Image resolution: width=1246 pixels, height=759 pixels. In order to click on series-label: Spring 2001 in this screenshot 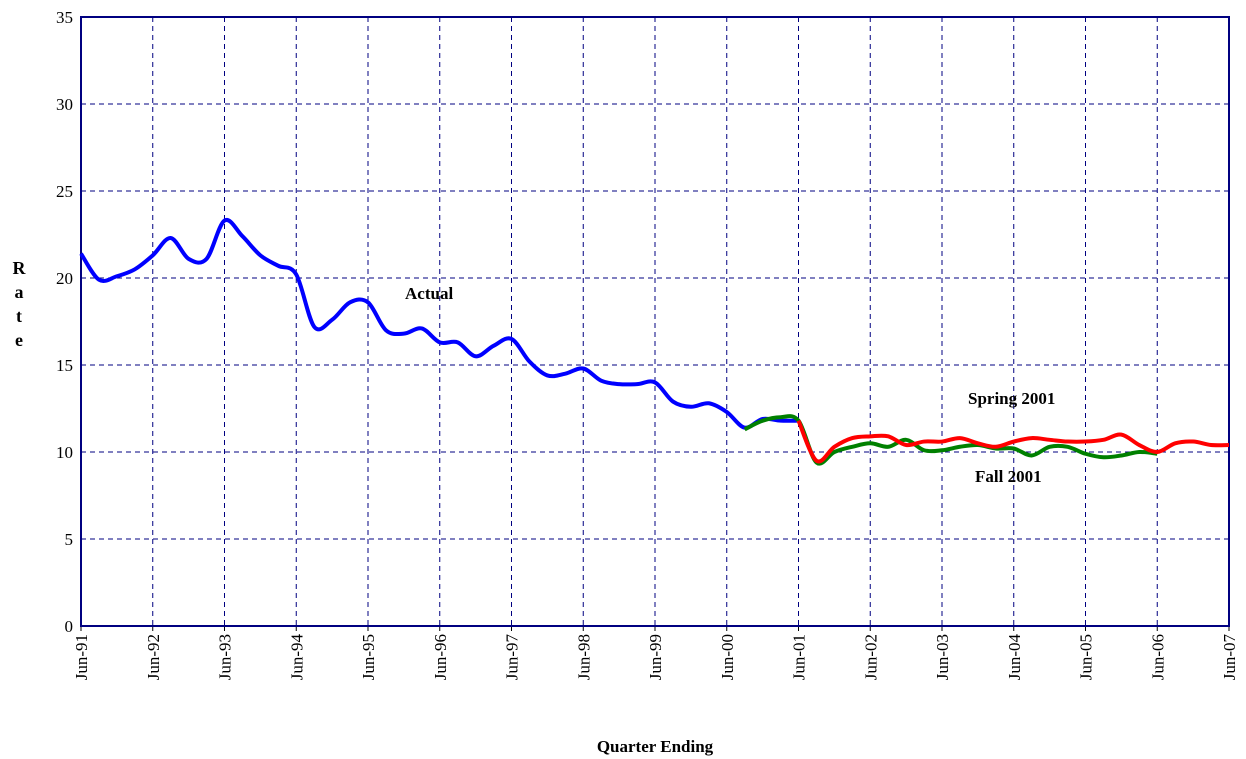, I will do `click(1011, 398)`.